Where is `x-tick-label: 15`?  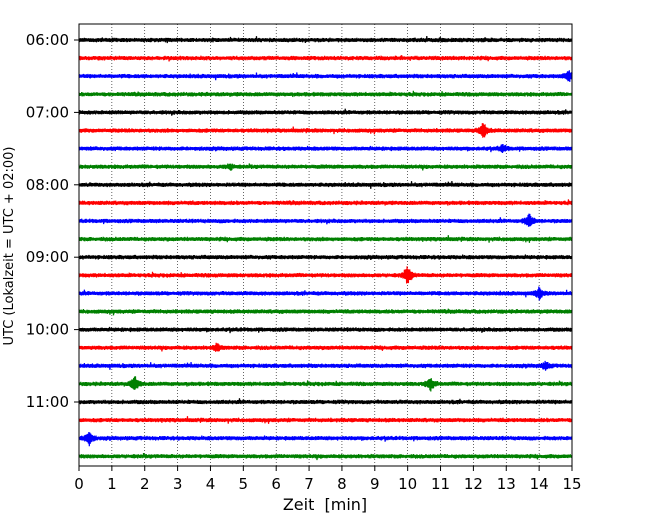 x-tick-label: 15 is located at coordinates (571, 484).